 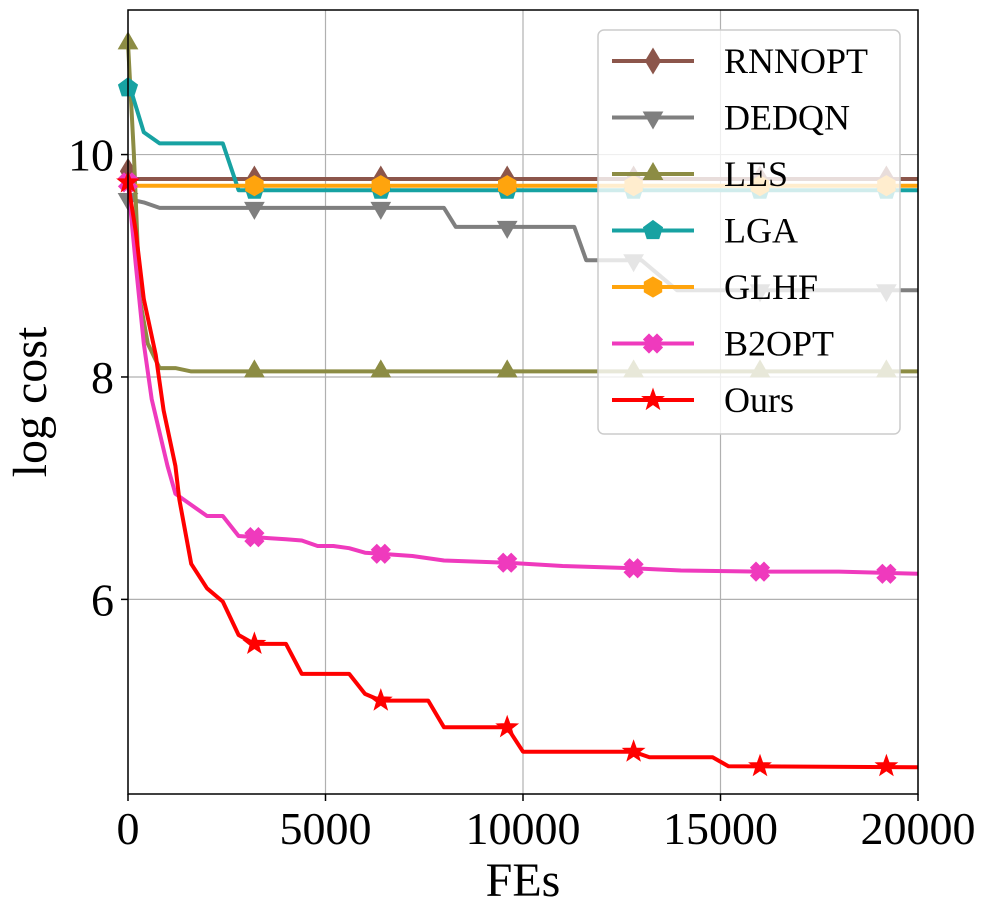 I want to click on x-tick-label: 5000, so click(x=326, y=828).